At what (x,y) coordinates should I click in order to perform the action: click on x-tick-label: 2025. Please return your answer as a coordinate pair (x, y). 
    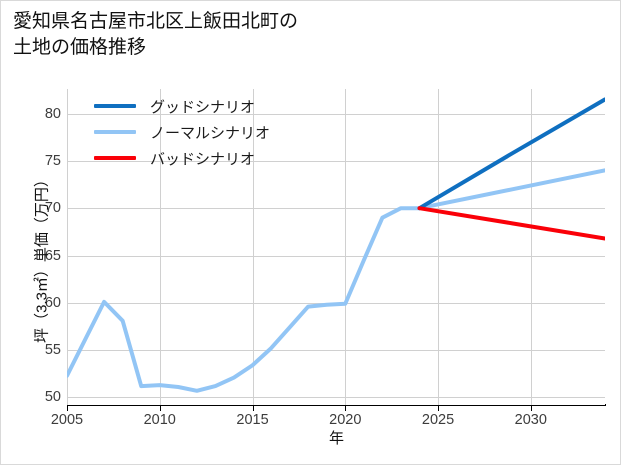
    Looking at the image, I should click on (438, 420).